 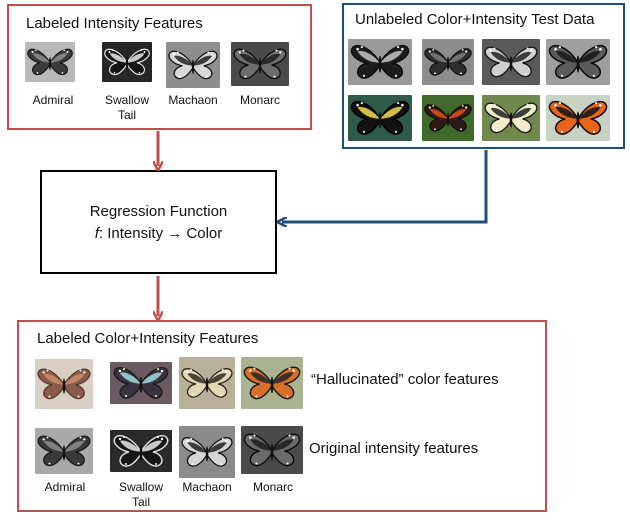 I want to click on regression-title: Regression Function, so click(x=158, y=211).